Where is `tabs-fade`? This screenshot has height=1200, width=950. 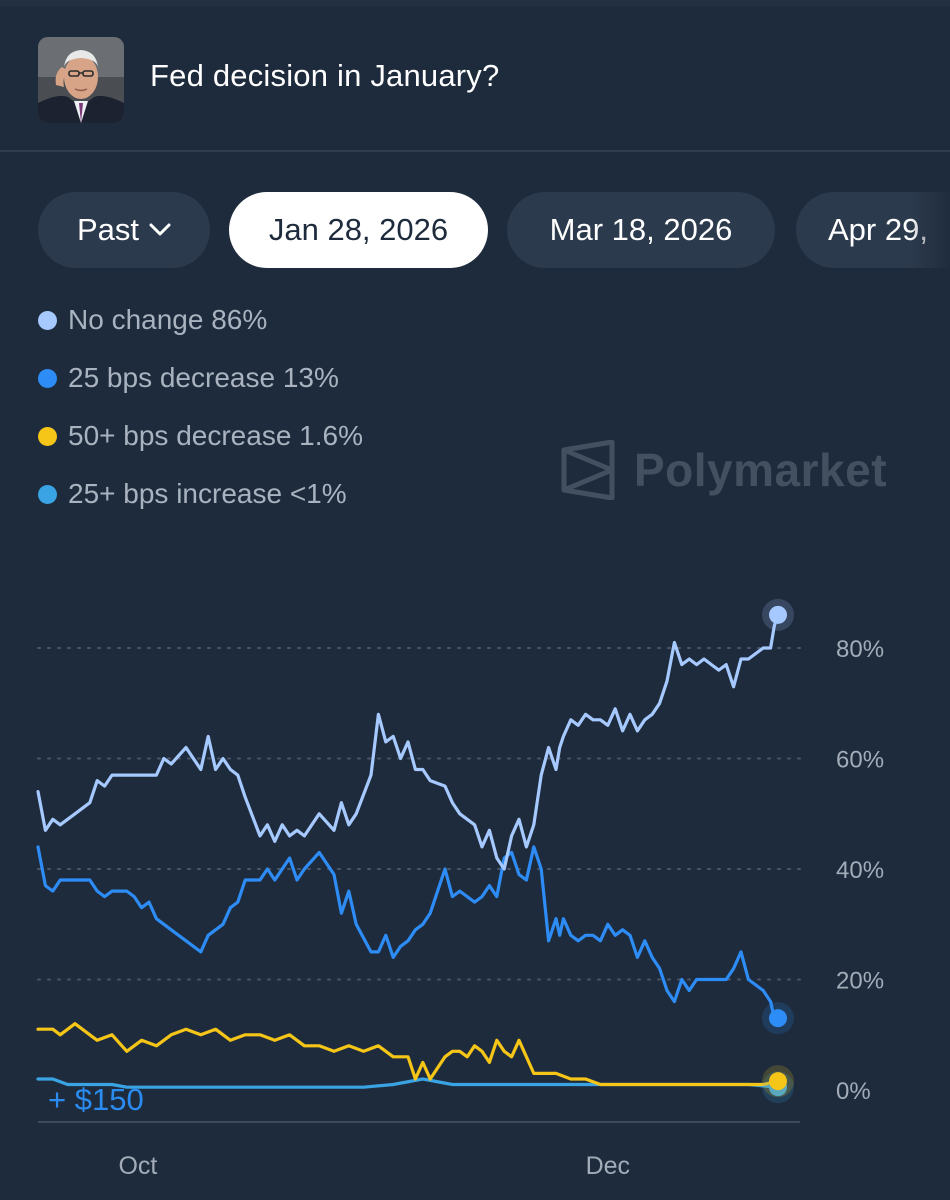
tabs-fade is located at coordinates (930, 231).